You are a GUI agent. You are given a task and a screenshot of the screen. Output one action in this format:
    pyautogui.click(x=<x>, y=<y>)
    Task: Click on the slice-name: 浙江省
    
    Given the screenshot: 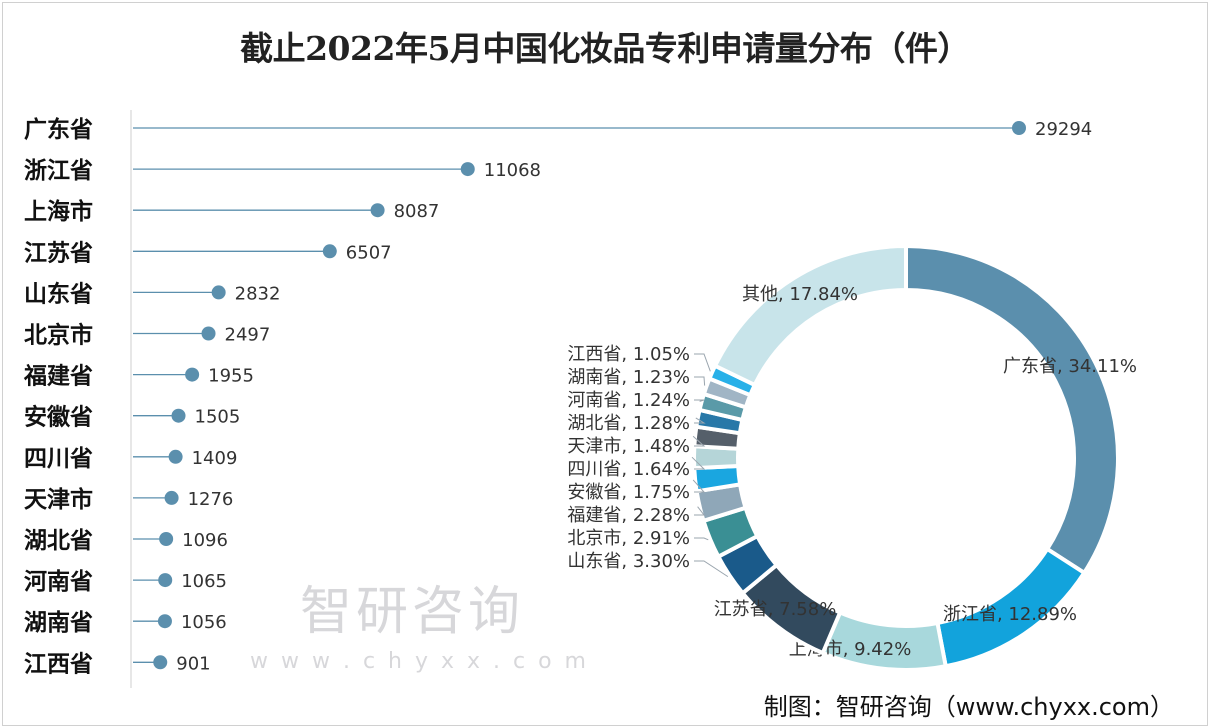 What is the action you would take?
    pyautogui.click(x=970, y=614)
    